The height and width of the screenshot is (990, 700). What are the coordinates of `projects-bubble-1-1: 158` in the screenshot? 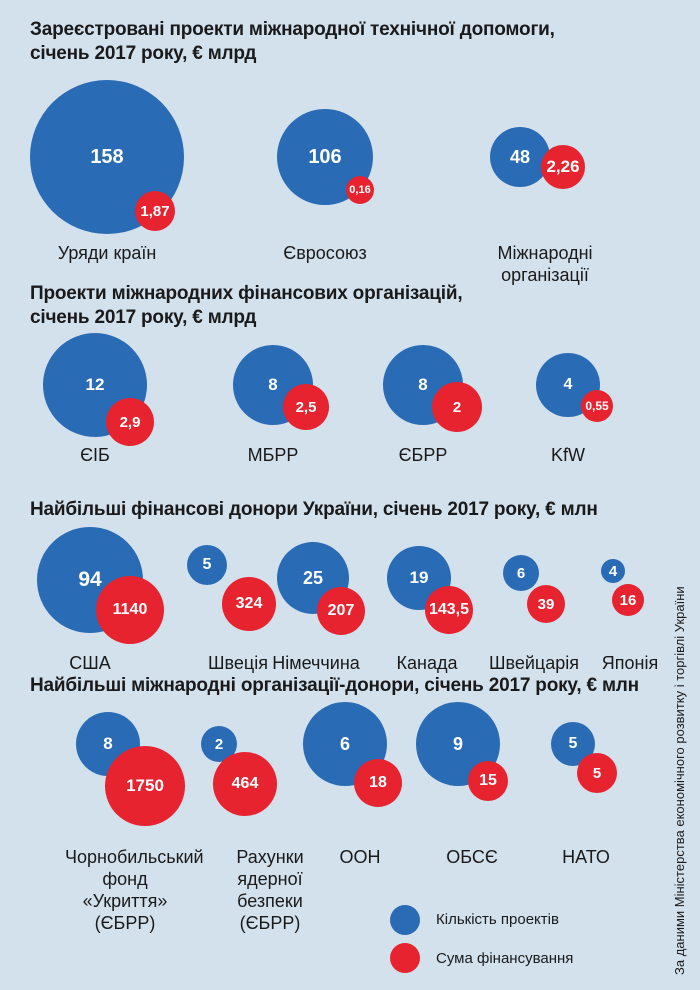 It's located at (107, 157).